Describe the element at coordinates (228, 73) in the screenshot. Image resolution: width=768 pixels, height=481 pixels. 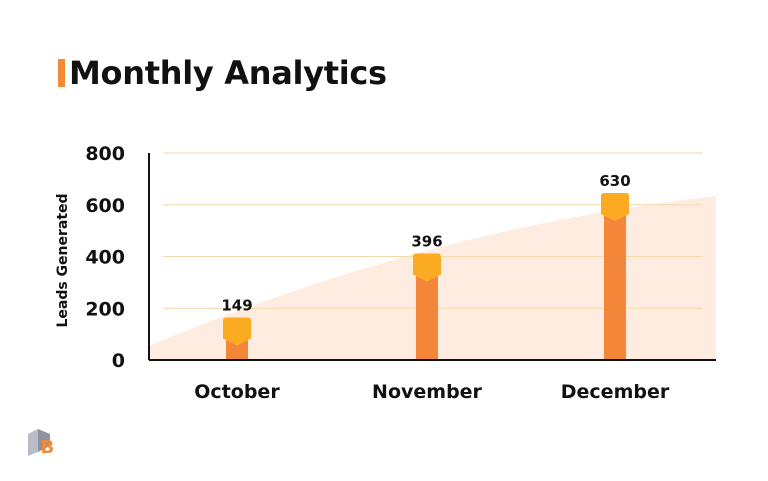
I see `chart-title: Monthly Analytics` at that location.